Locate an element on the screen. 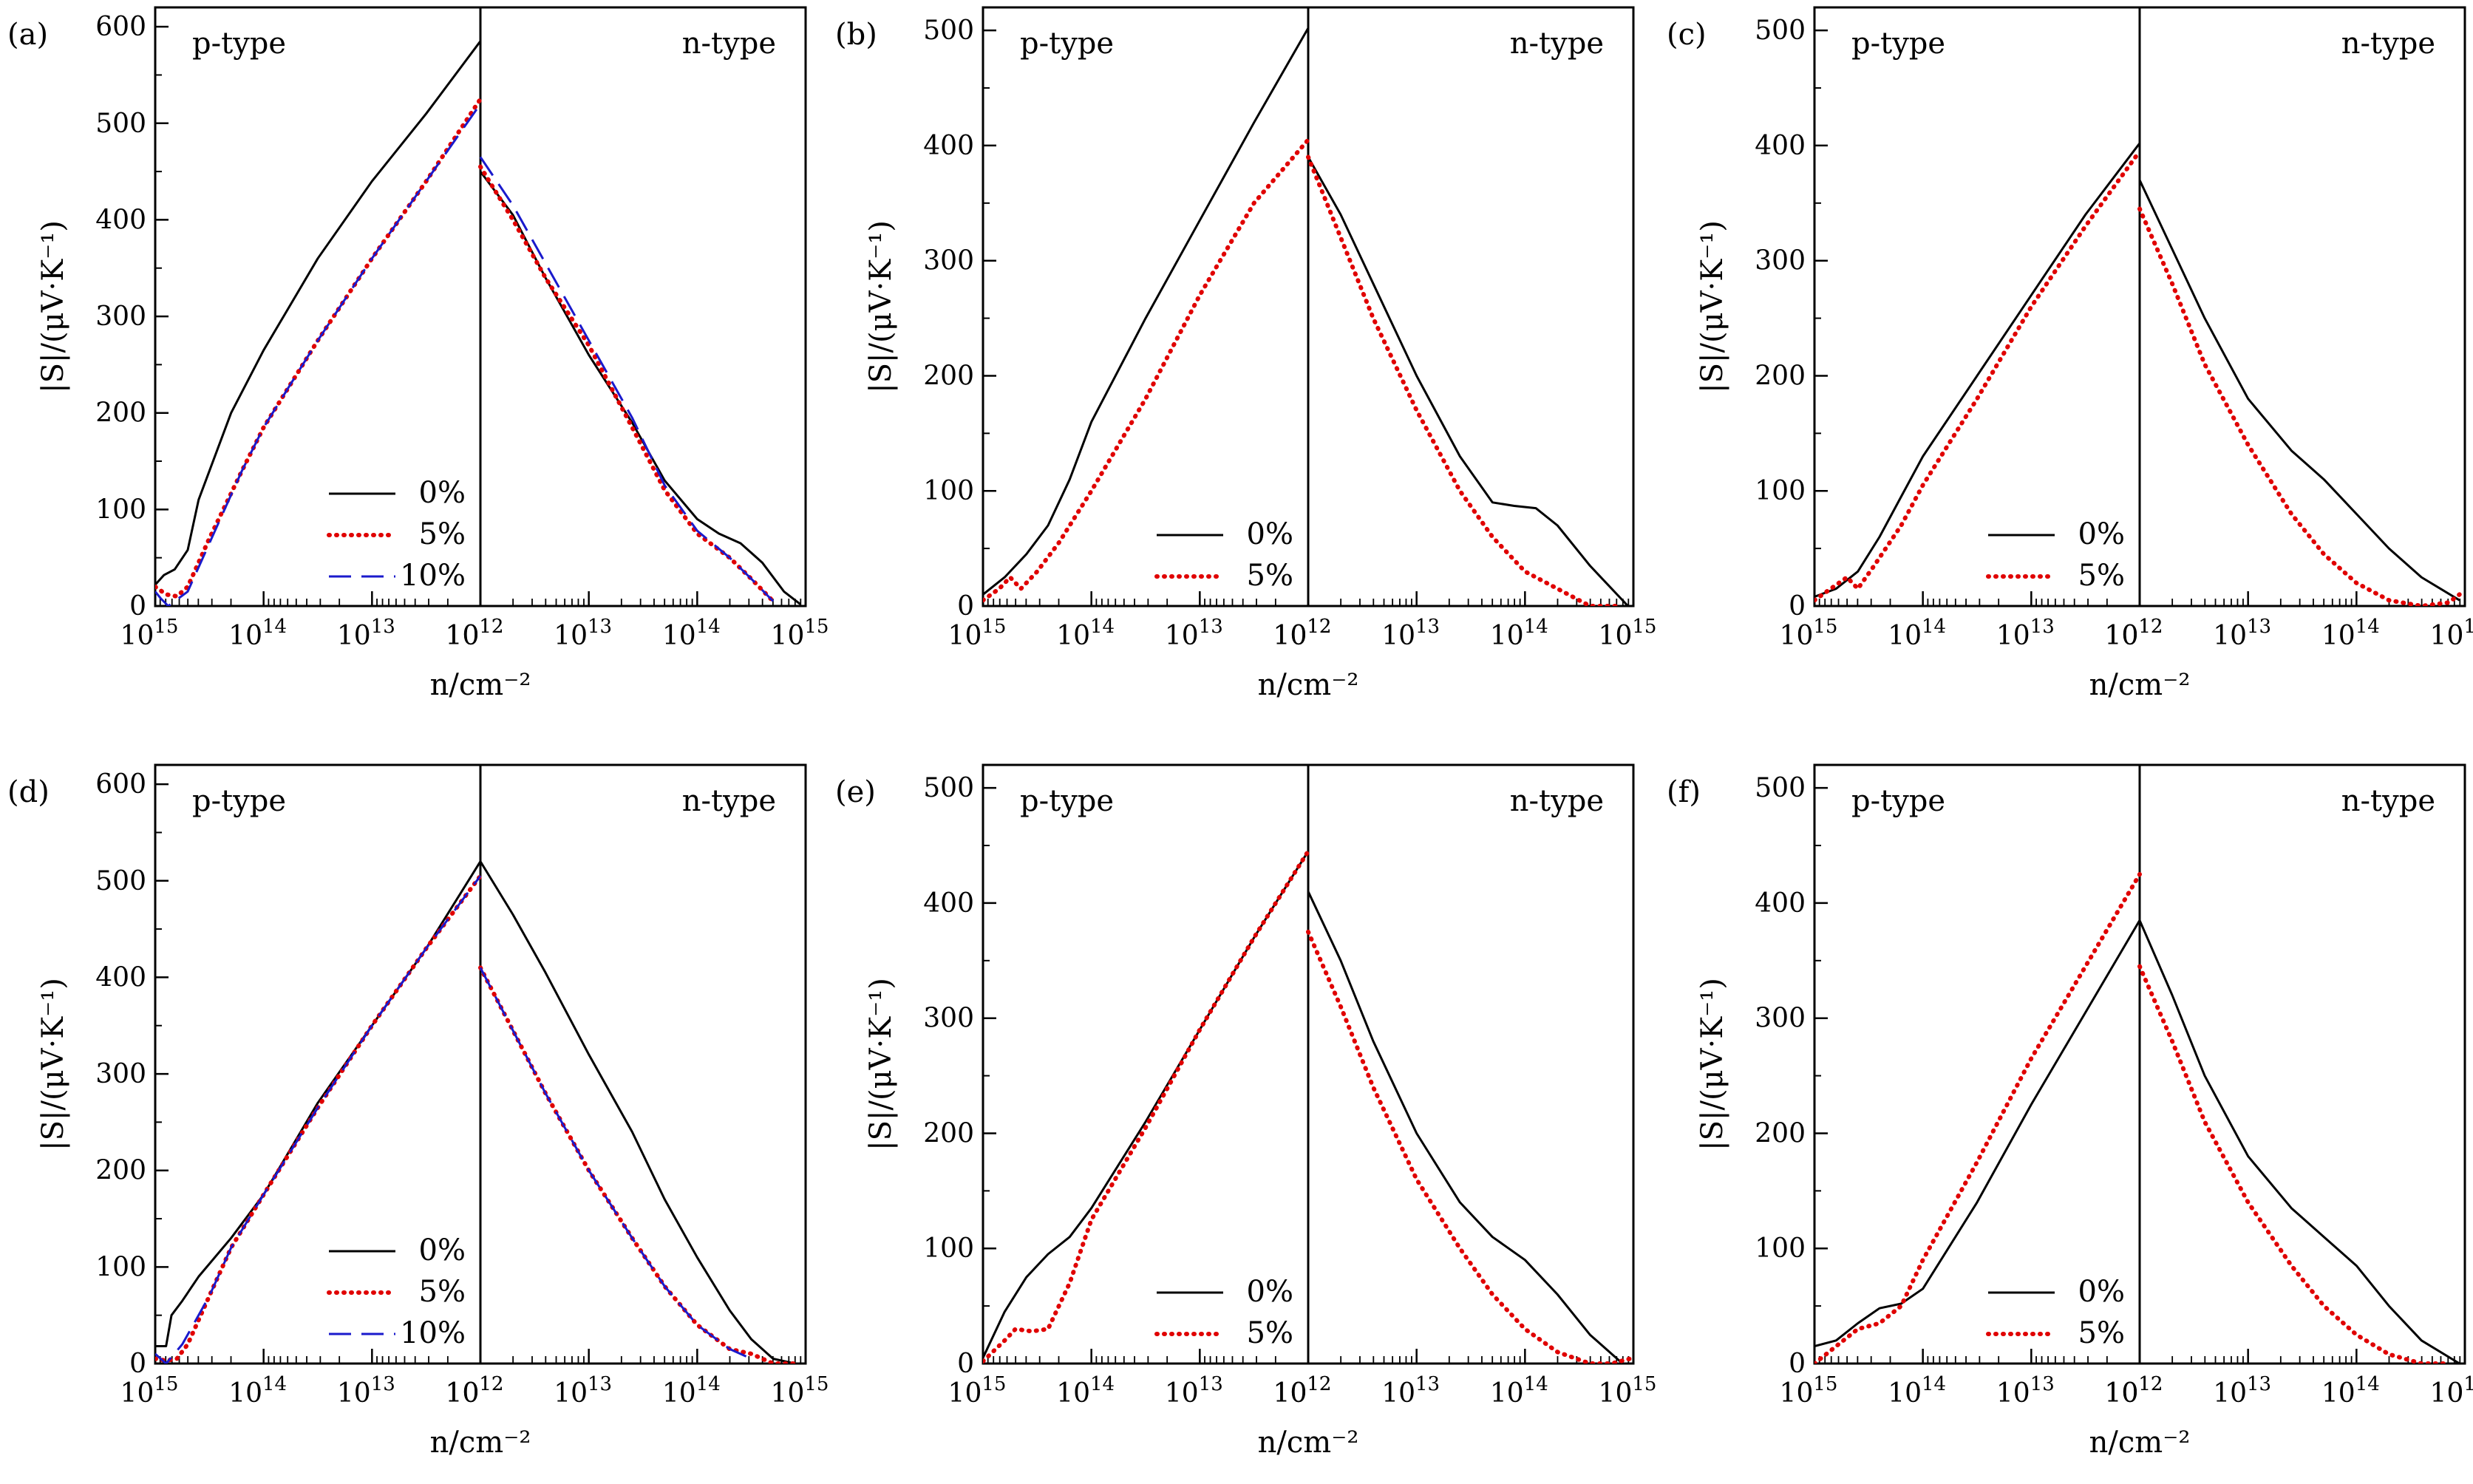 The height and width of the screenshot is (1484, 2473). panel-label: (a) is located at coordinates (27, 35).